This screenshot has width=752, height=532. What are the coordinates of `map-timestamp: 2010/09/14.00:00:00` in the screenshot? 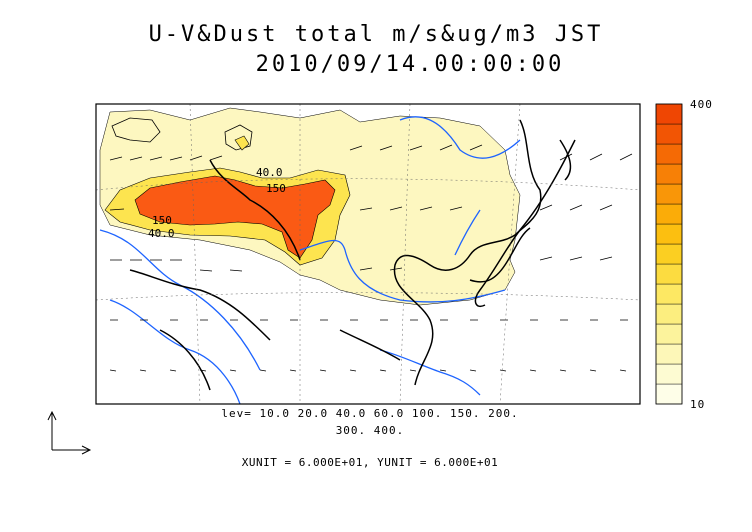 It's located at (410, 64).